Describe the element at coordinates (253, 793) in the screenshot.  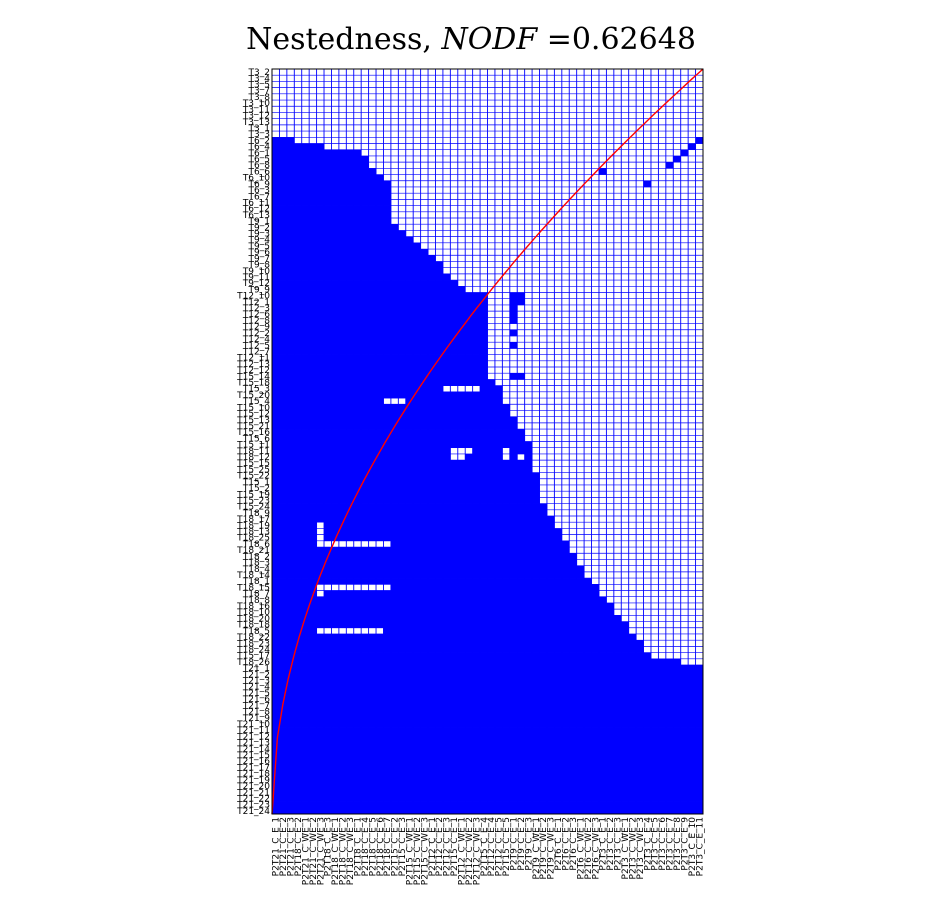
I see `y-tick-label: T21_21` at that location.